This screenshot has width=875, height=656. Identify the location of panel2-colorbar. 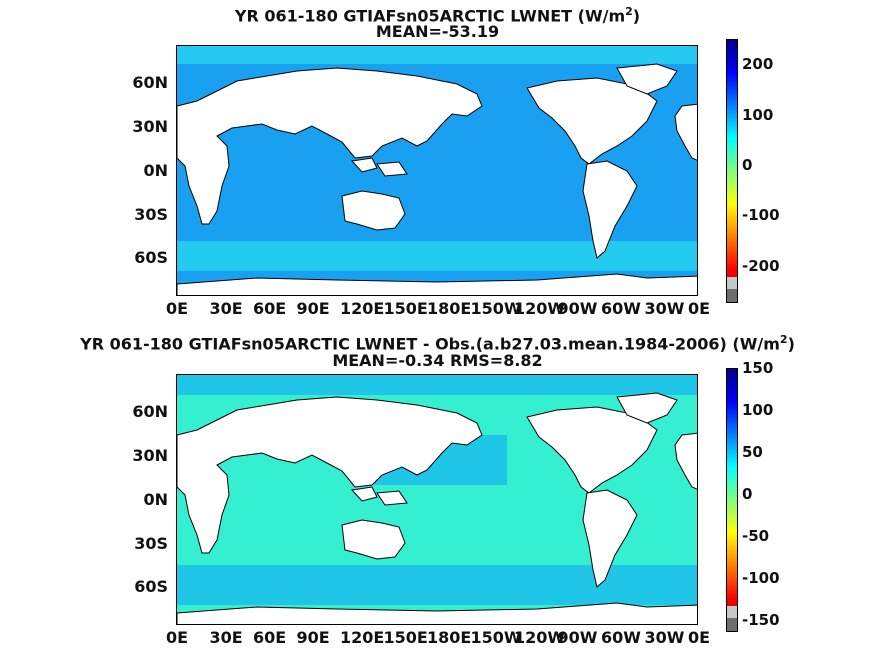
(732, 500).